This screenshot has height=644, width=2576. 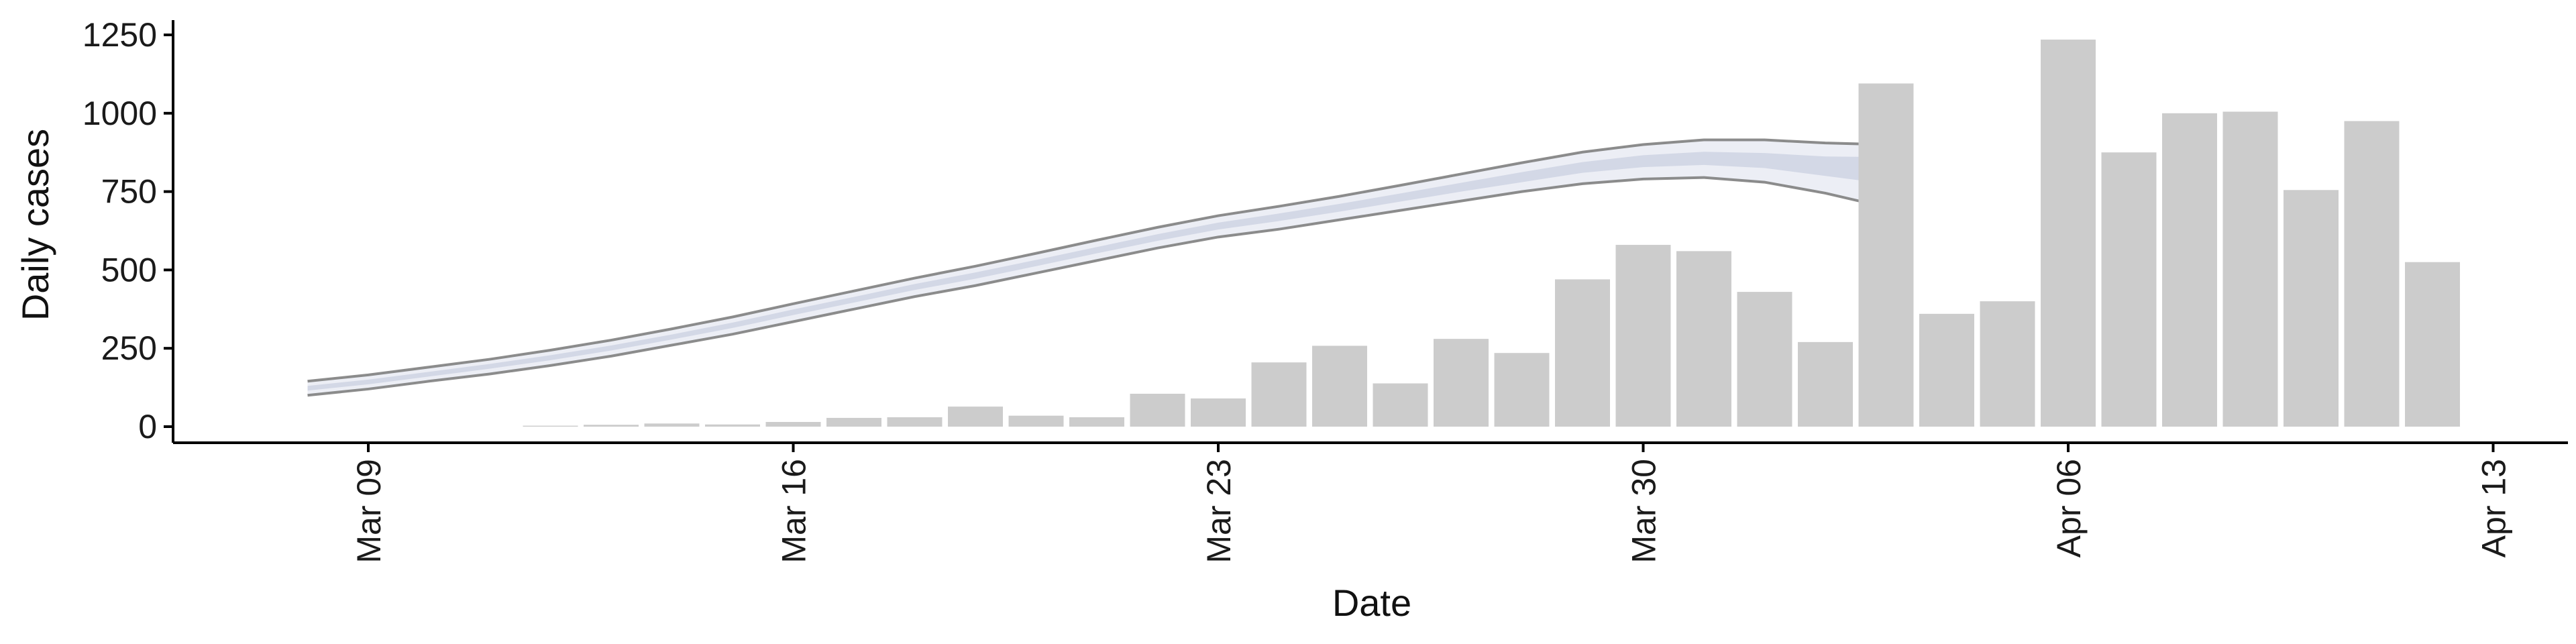 I want to click on x-tick-label: Mar 16, so click(x=794, y=511).